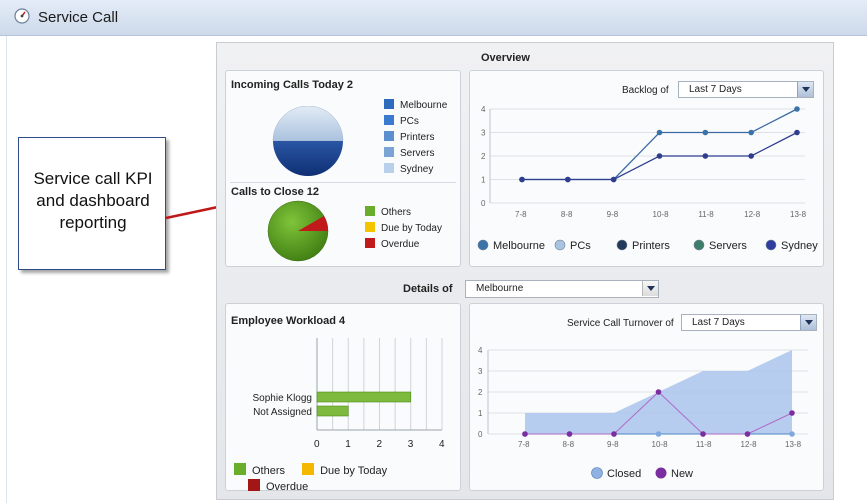  What do you see at coordinates (746, 89) in the screenshot?
I see `backlog-range-select: Last 7 Days` at bounding box center [746, 89].